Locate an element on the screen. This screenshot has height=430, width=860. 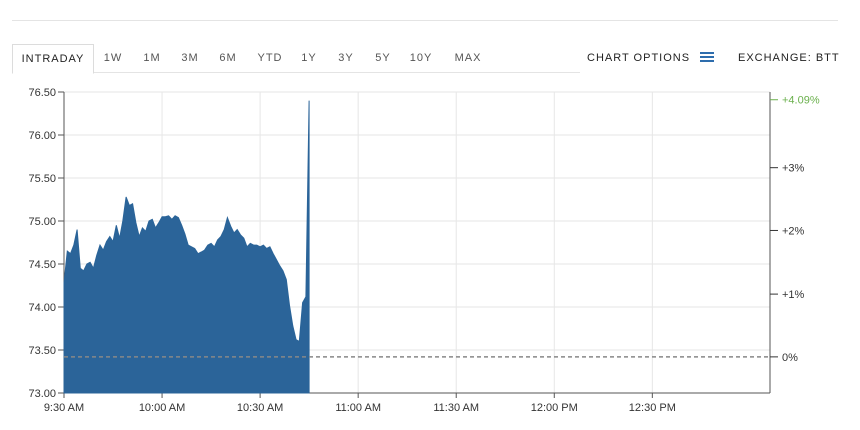
y-tick-label: 76.00 is located at coordinates (42, 136).